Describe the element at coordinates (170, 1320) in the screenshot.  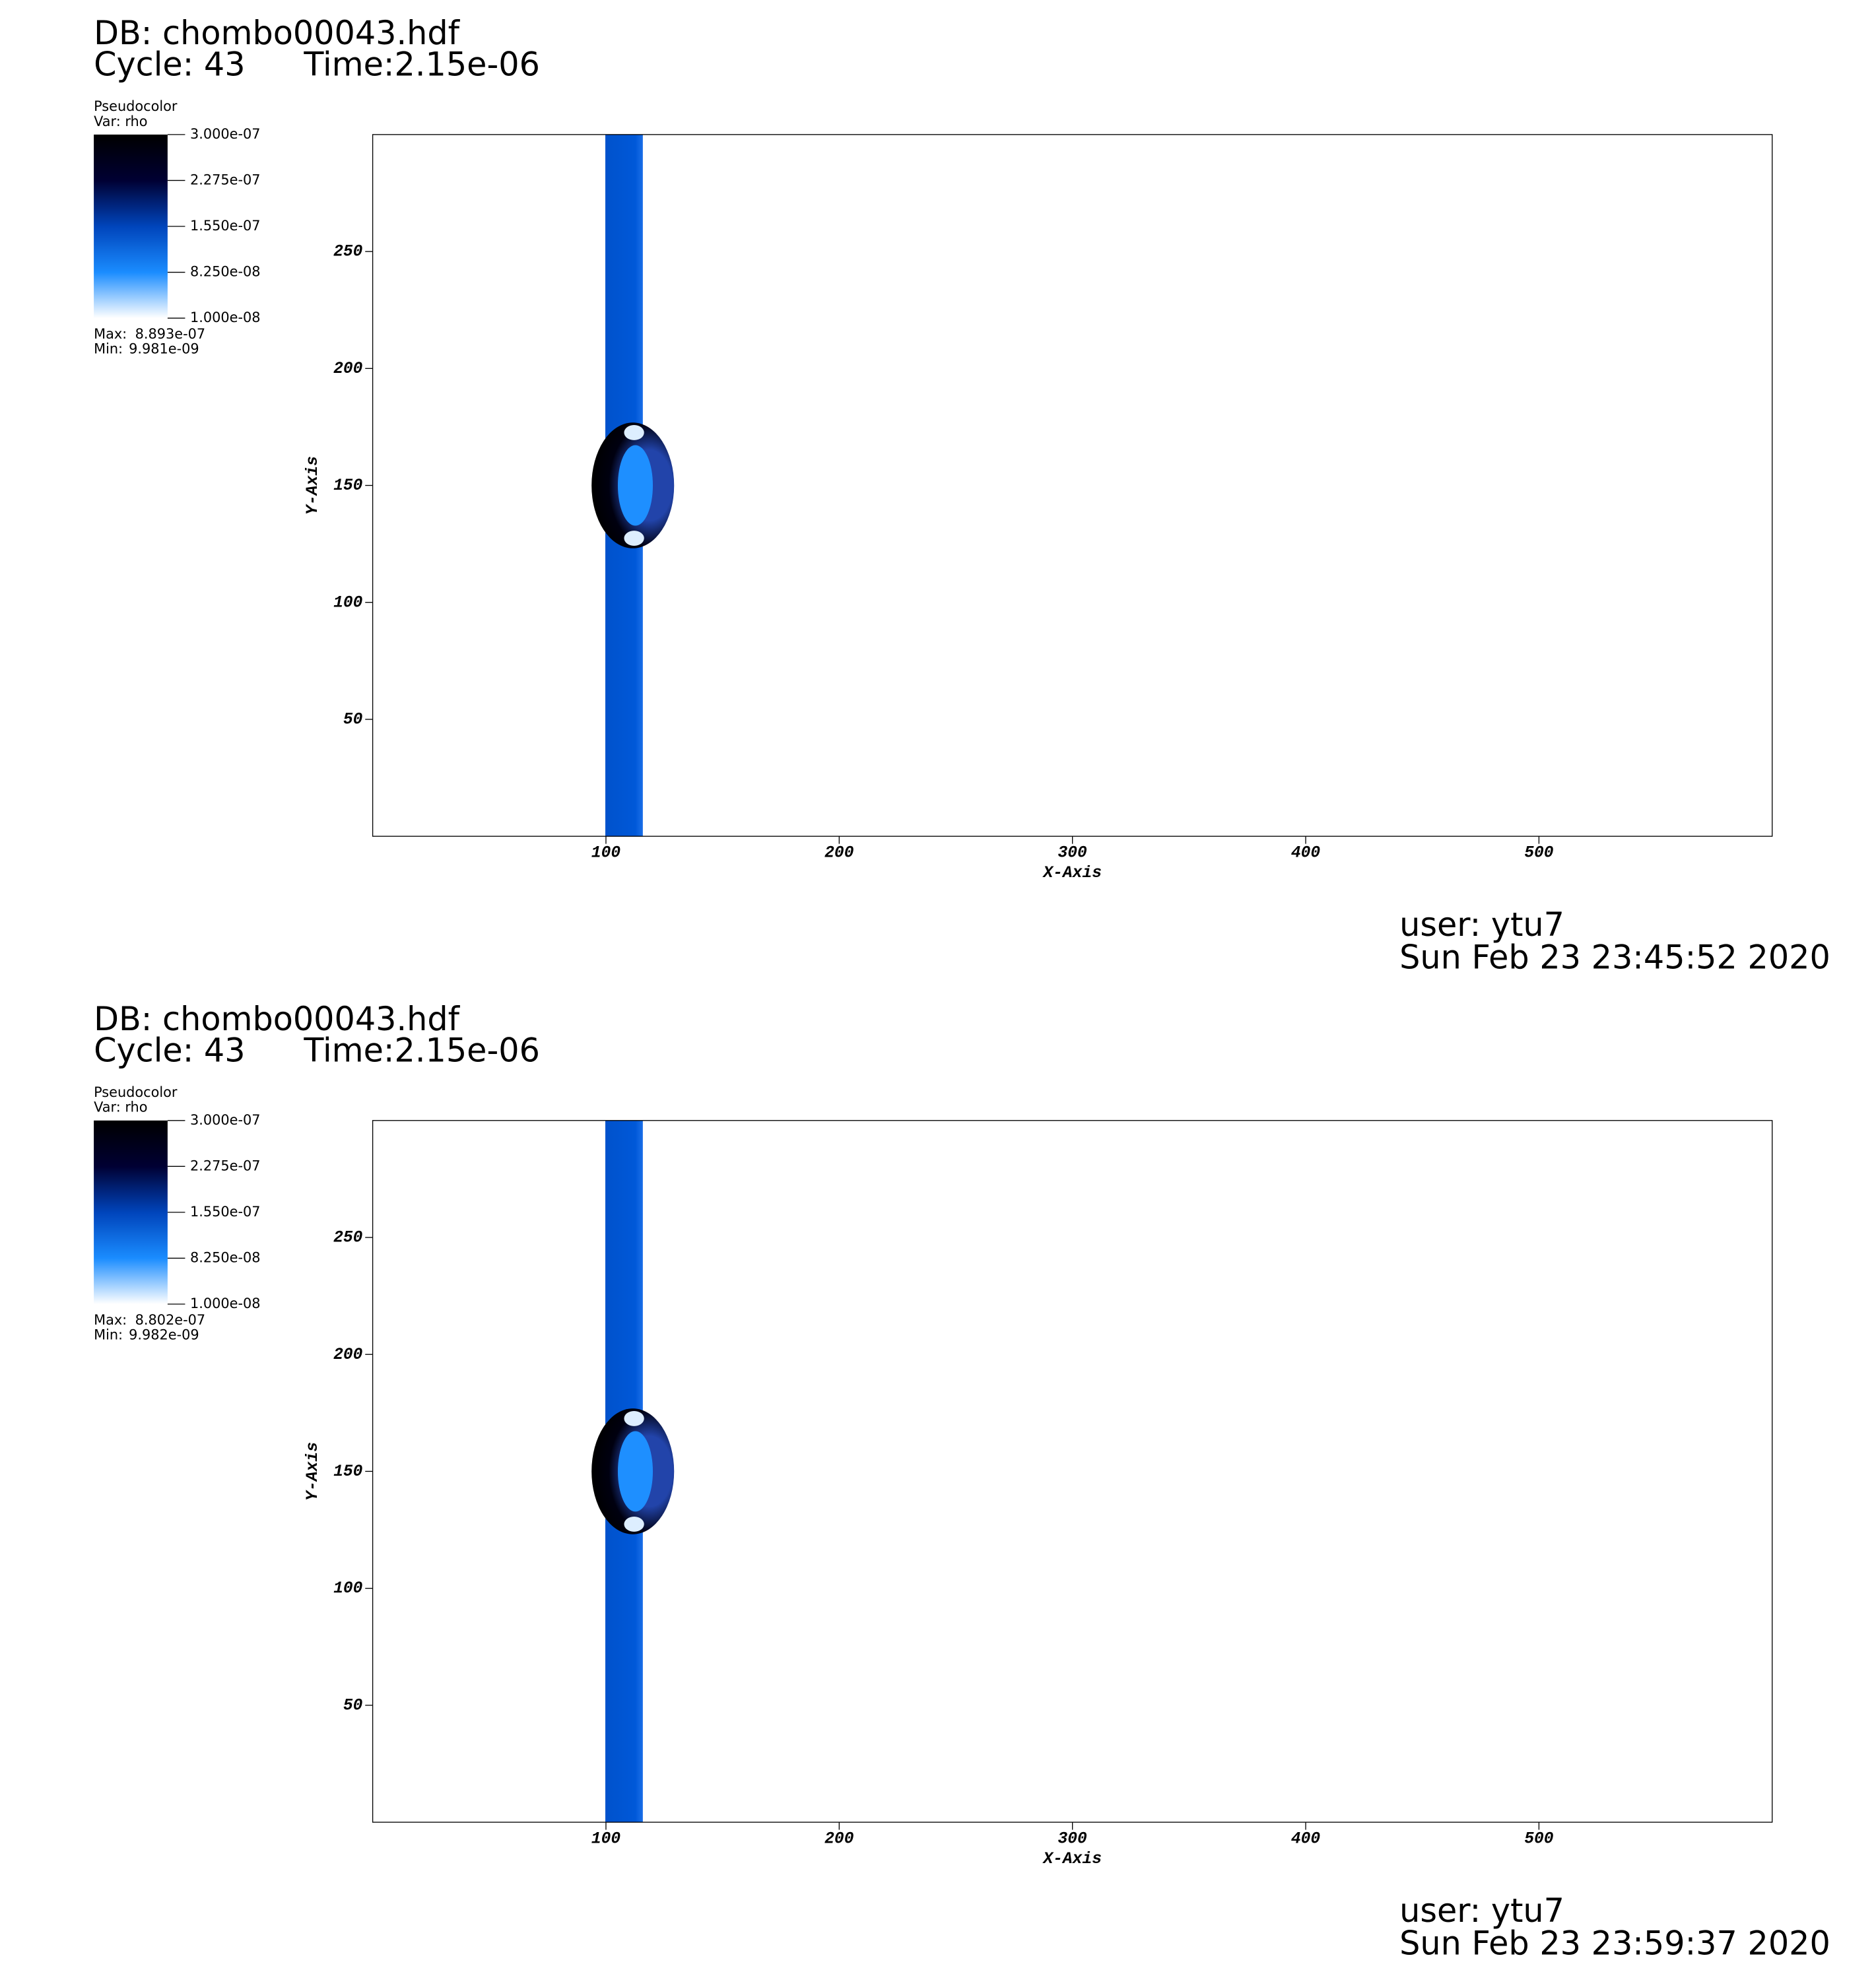
I see `max-value: 8.802e-07` at that location.